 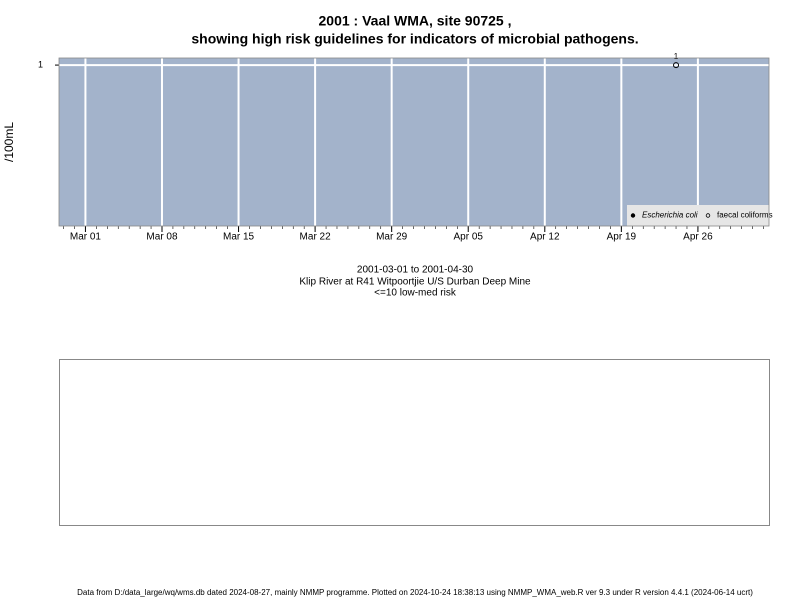 I want to click on x-tick-label: Mar 22, so click(x=316, y=237).